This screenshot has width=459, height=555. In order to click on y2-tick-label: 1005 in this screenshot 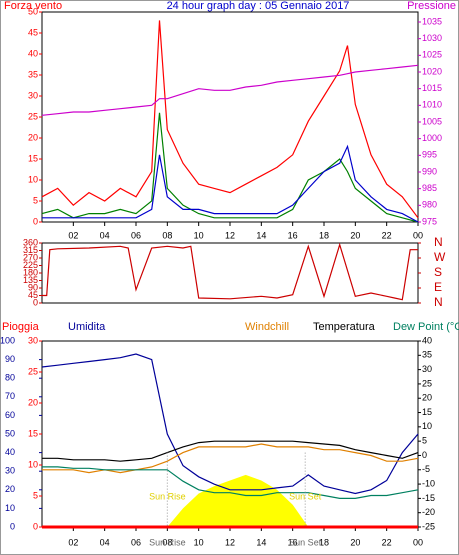, I will do `click(432, 121)`.